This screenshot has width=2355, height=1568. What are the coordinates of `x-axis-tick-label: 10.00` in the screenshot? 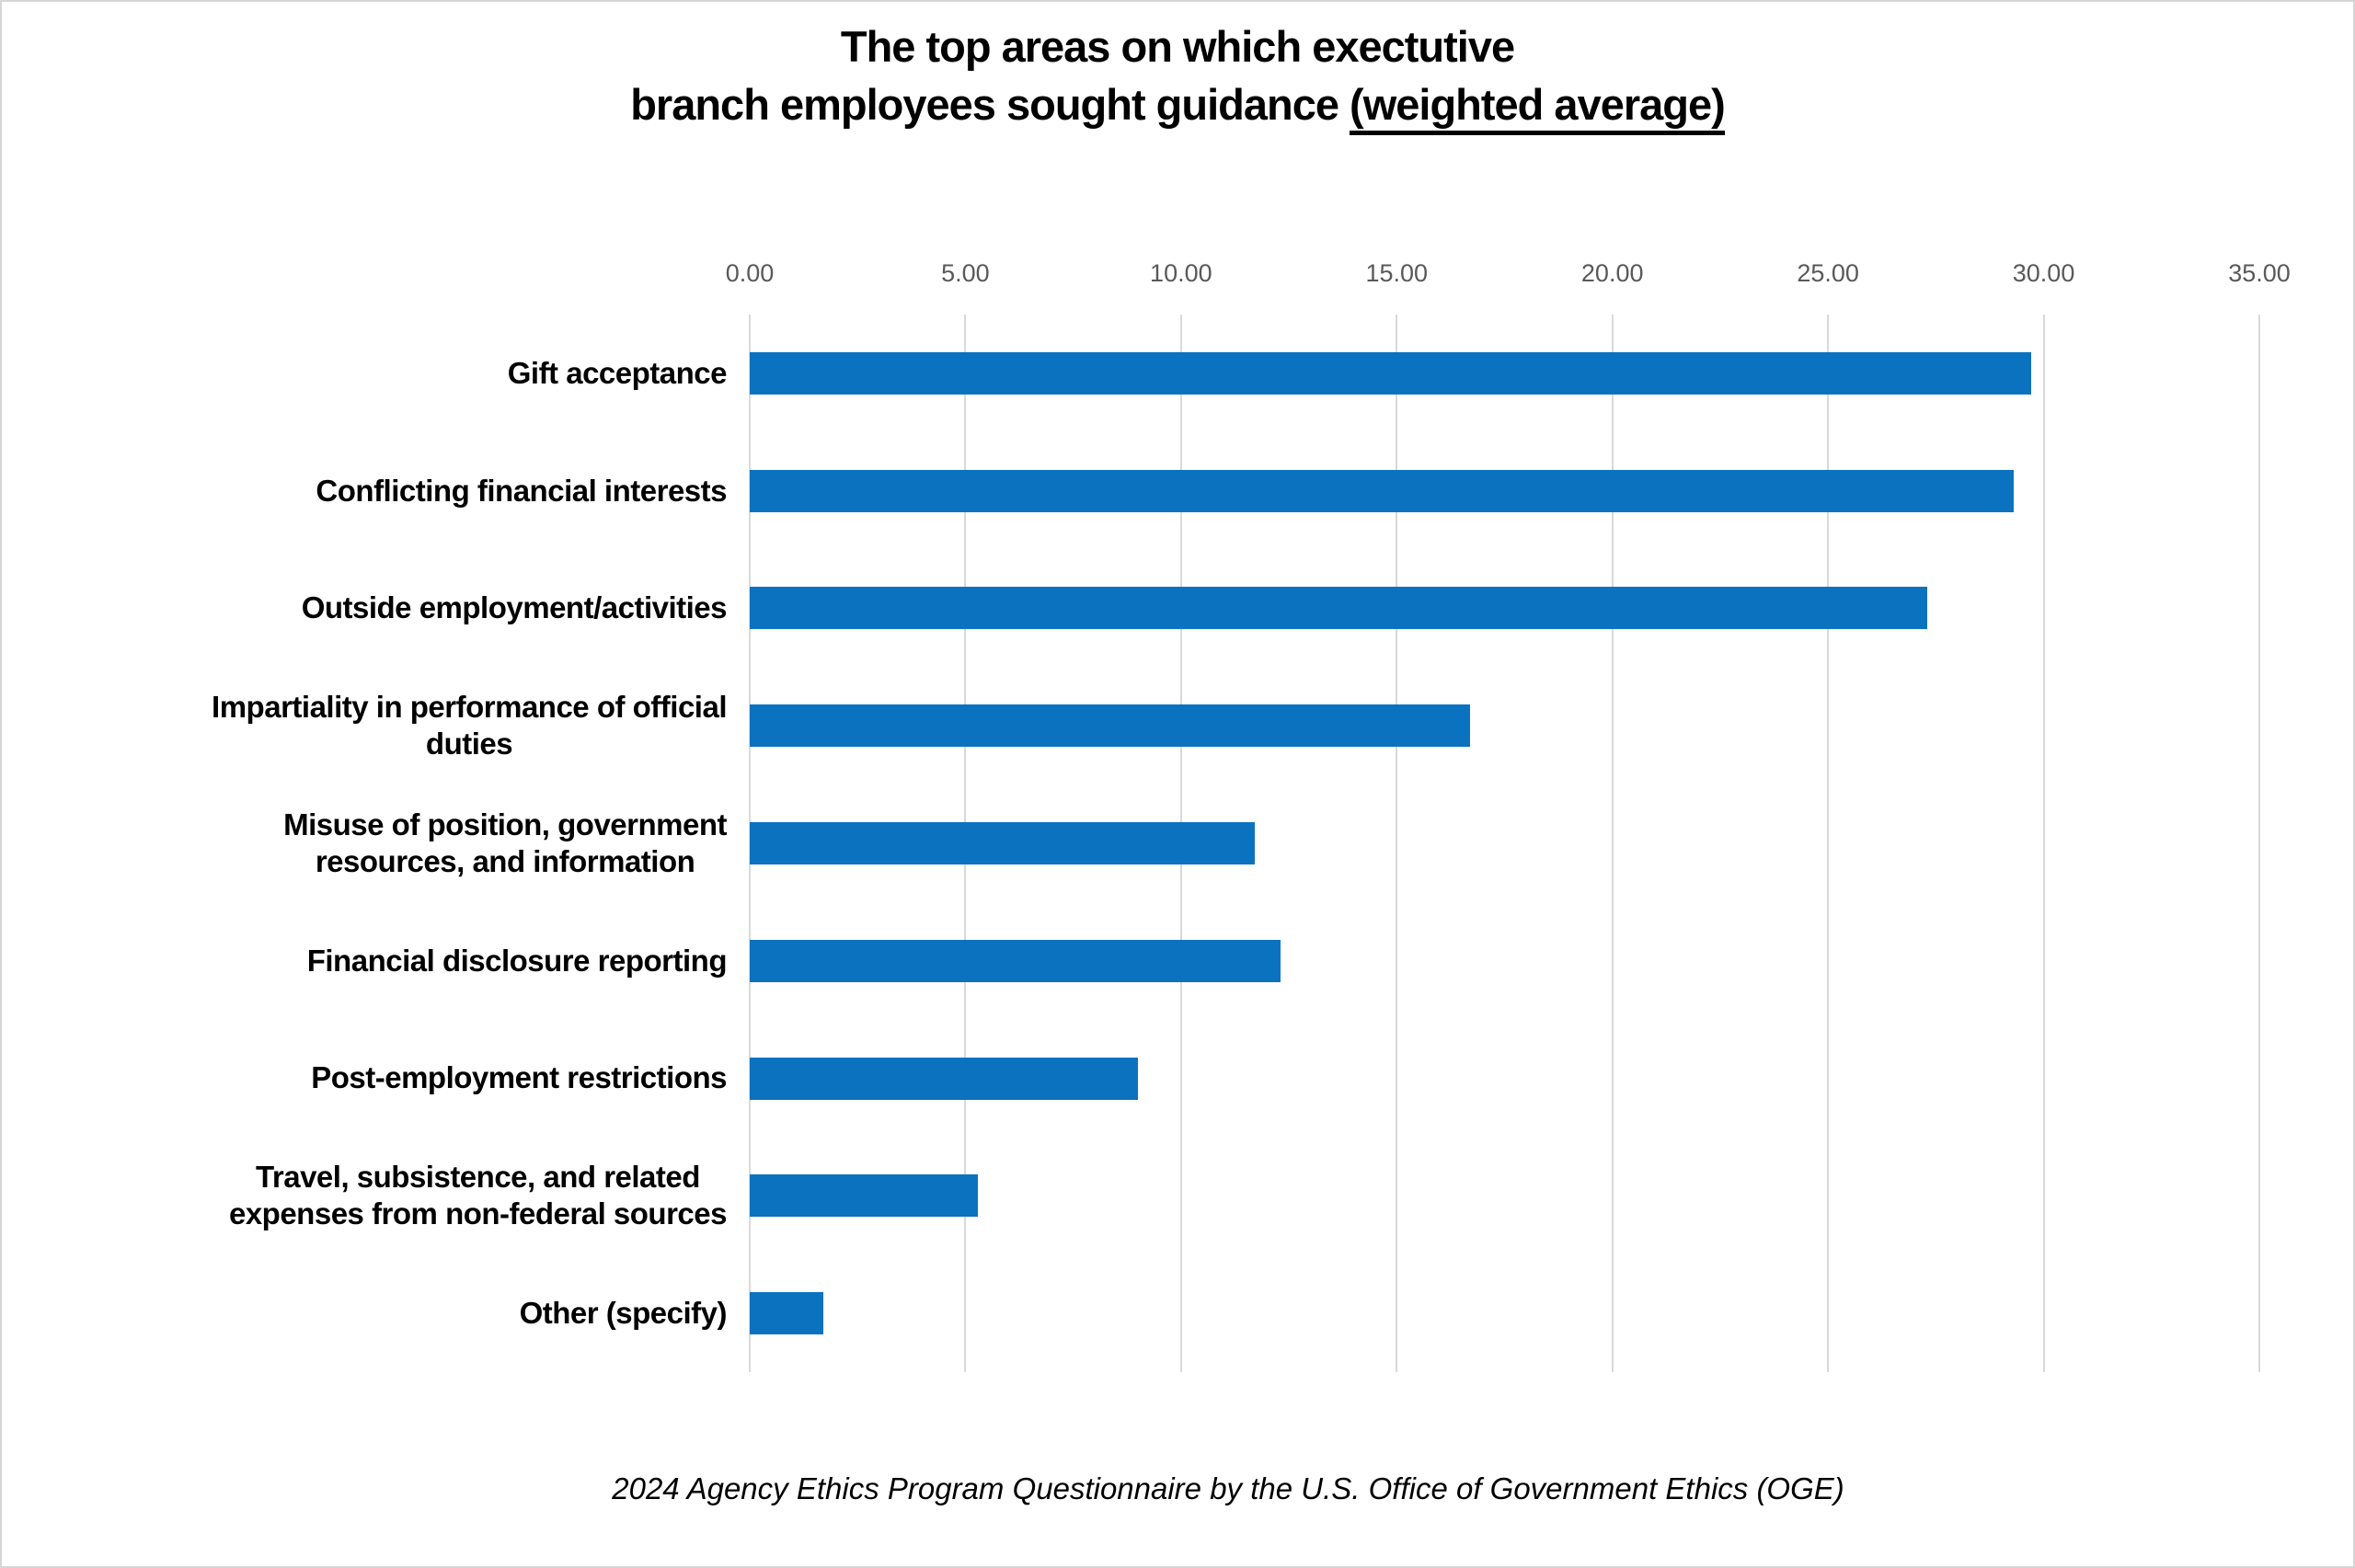 It's located at (1181, 273).